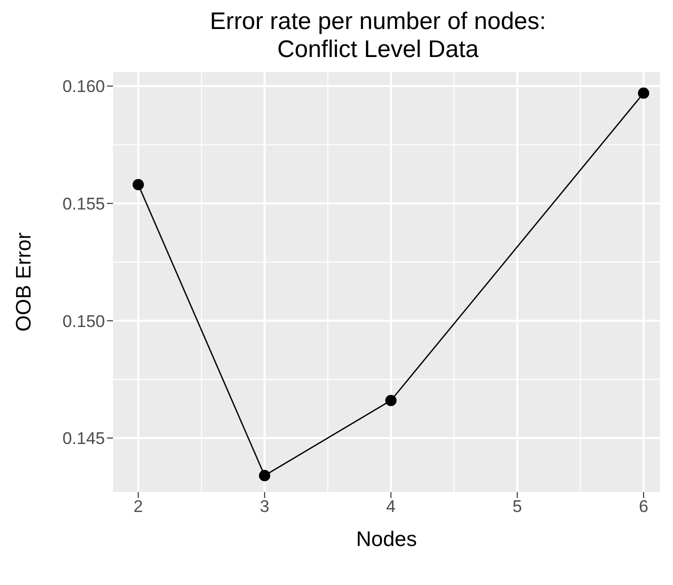 This screenshot has width=673, height=585. What do you see at coordinates (83, 86) in the screenshot?
I see `y-tick-label: 0.160` at bounding box center [83, 86].